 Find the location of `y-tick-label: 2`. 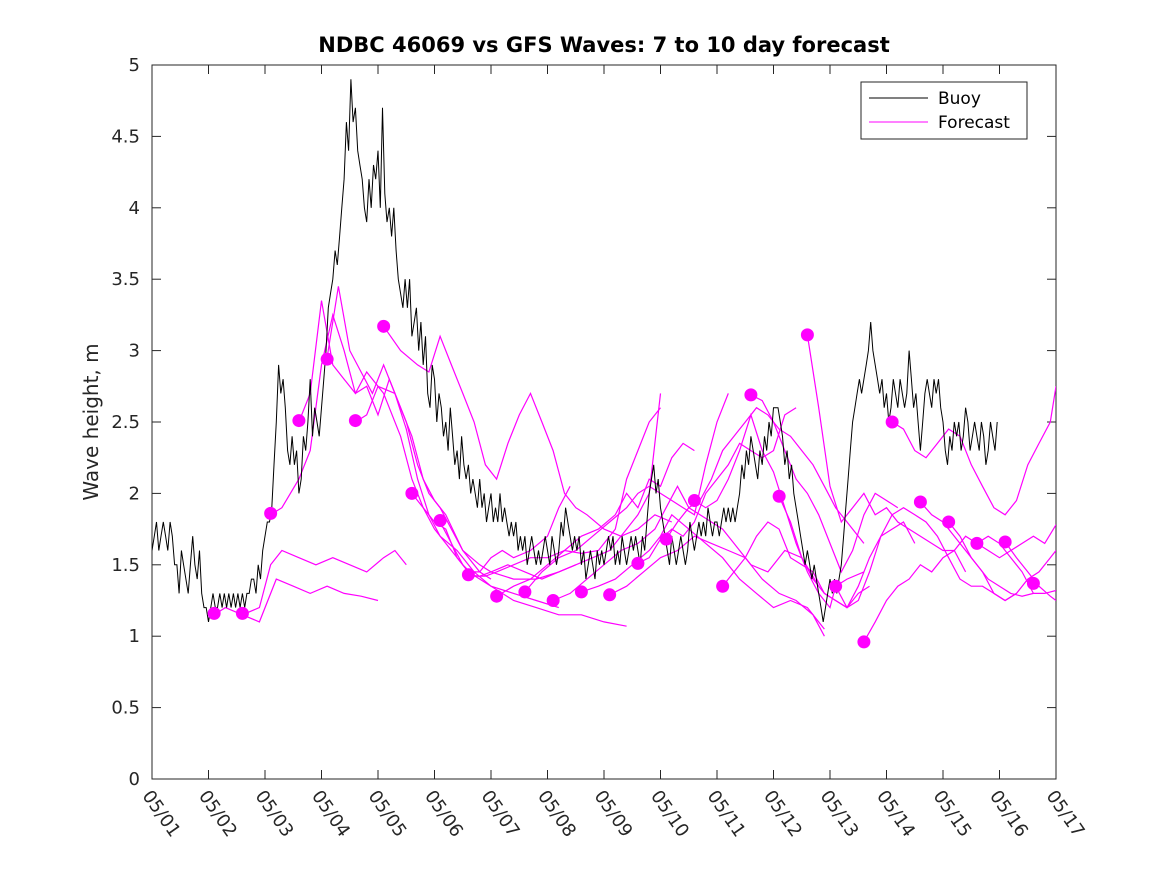

y-tick-label: 2 is located at coordinates (134, 493).